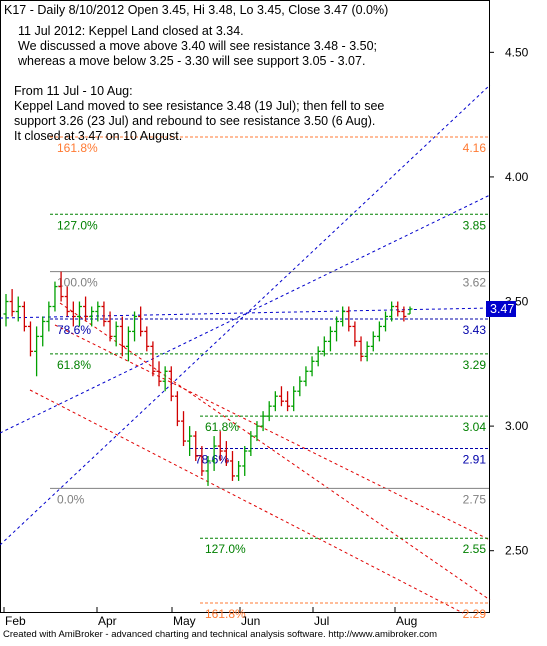 The image size is (547, 646). What do you see at coordinates (475, 225) in the screenshot?
I see `fib-value-label: 3.85` at bounding box center [475, 225].